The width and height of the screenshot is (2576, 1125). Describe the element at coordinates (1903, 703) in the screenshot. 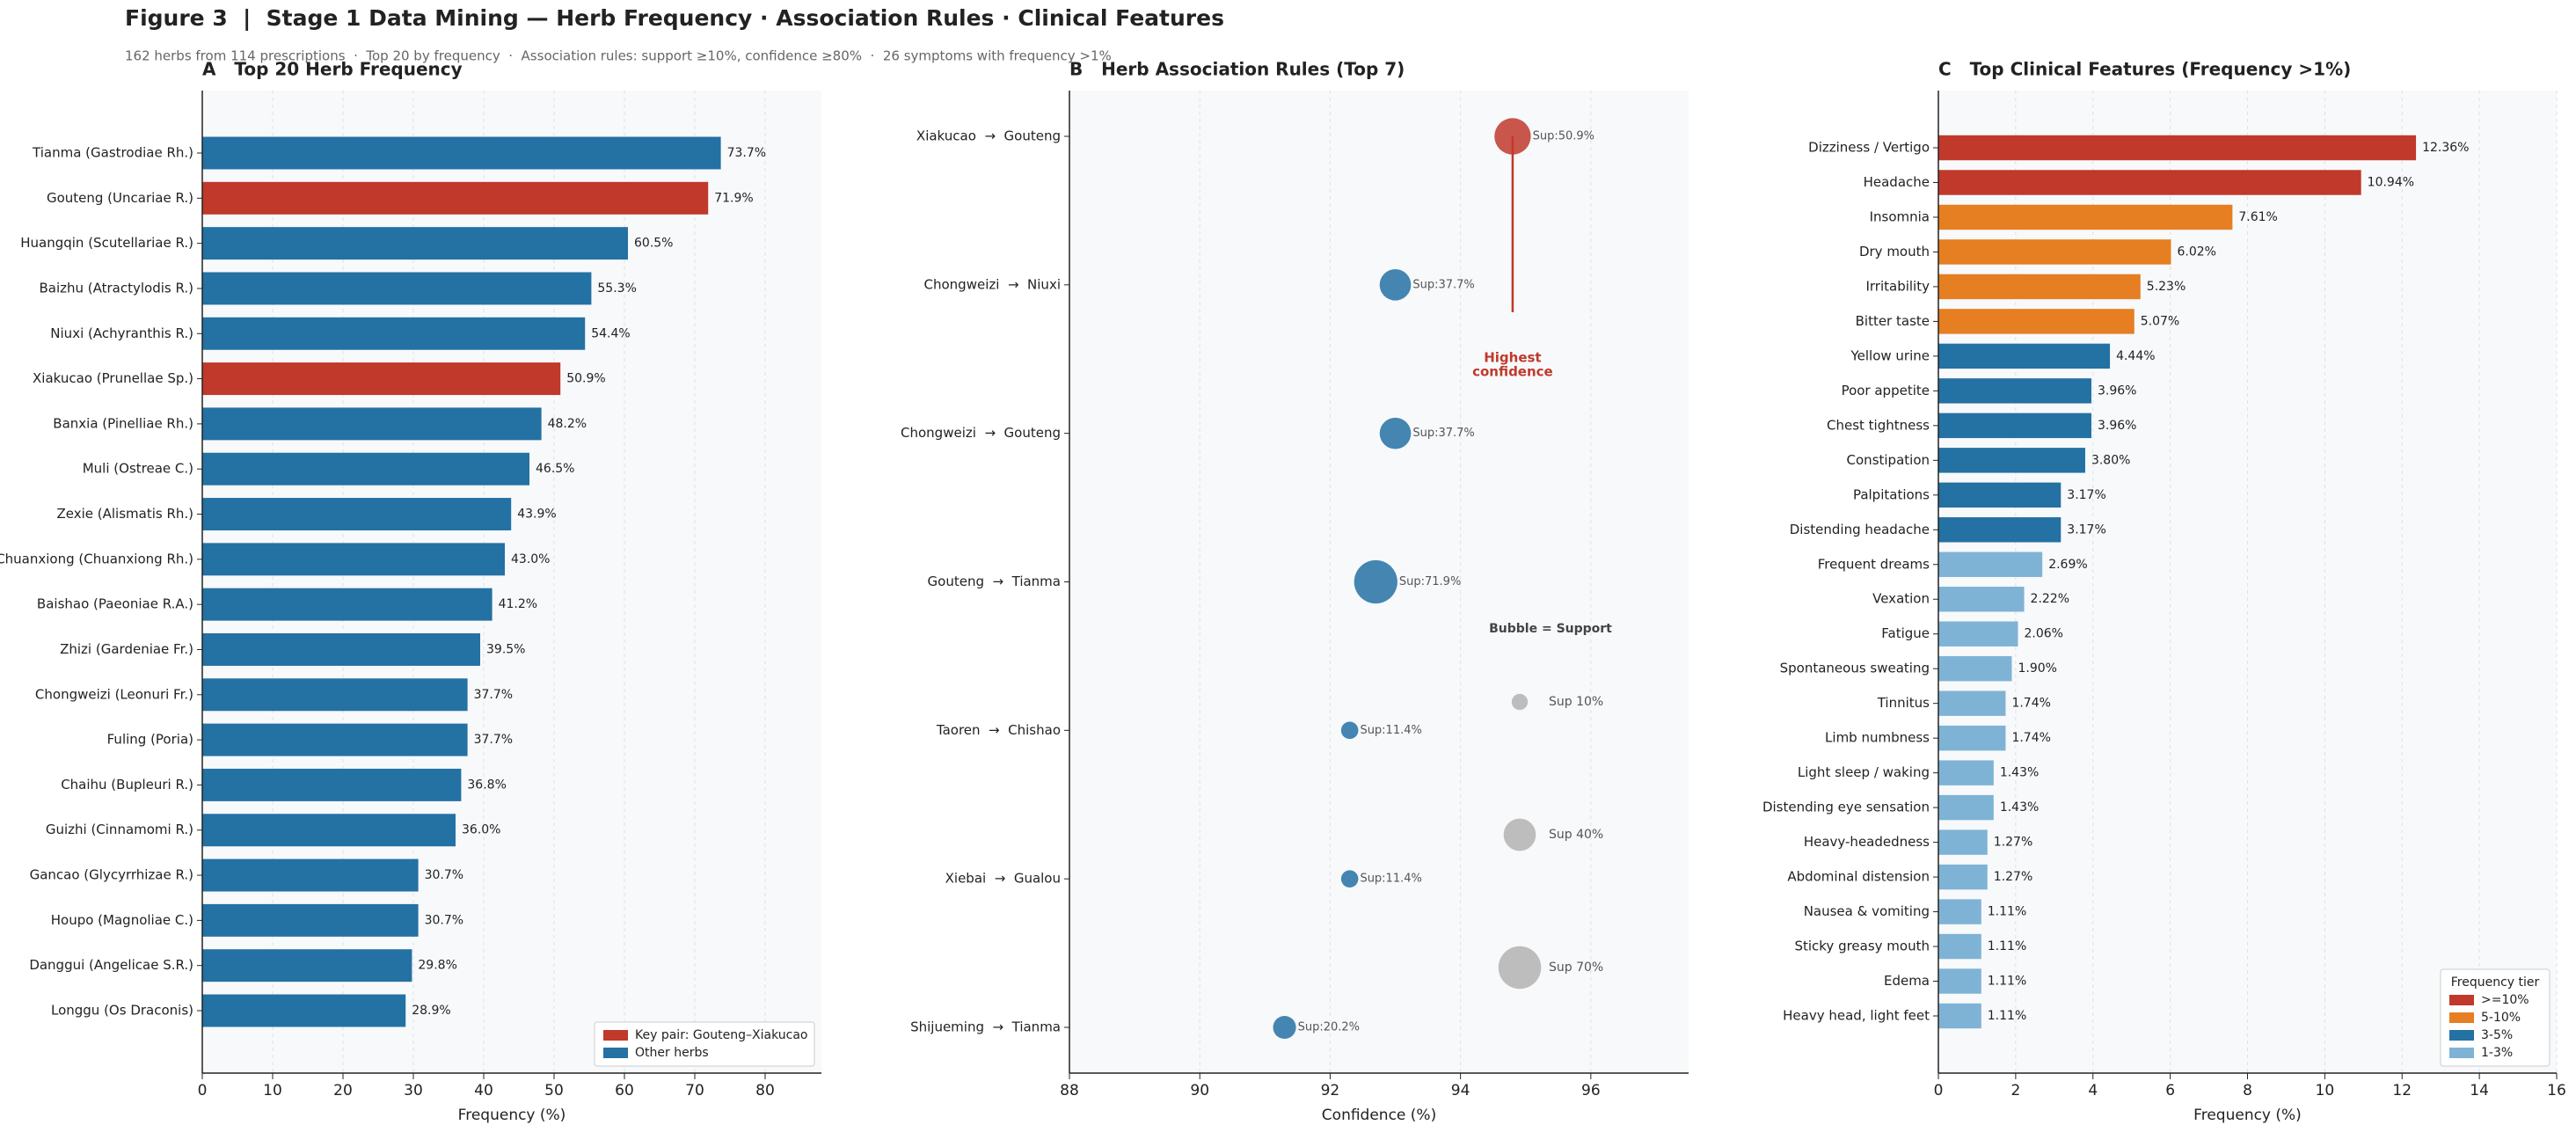

I see `y-tick-label: Tinnitus` at that location.